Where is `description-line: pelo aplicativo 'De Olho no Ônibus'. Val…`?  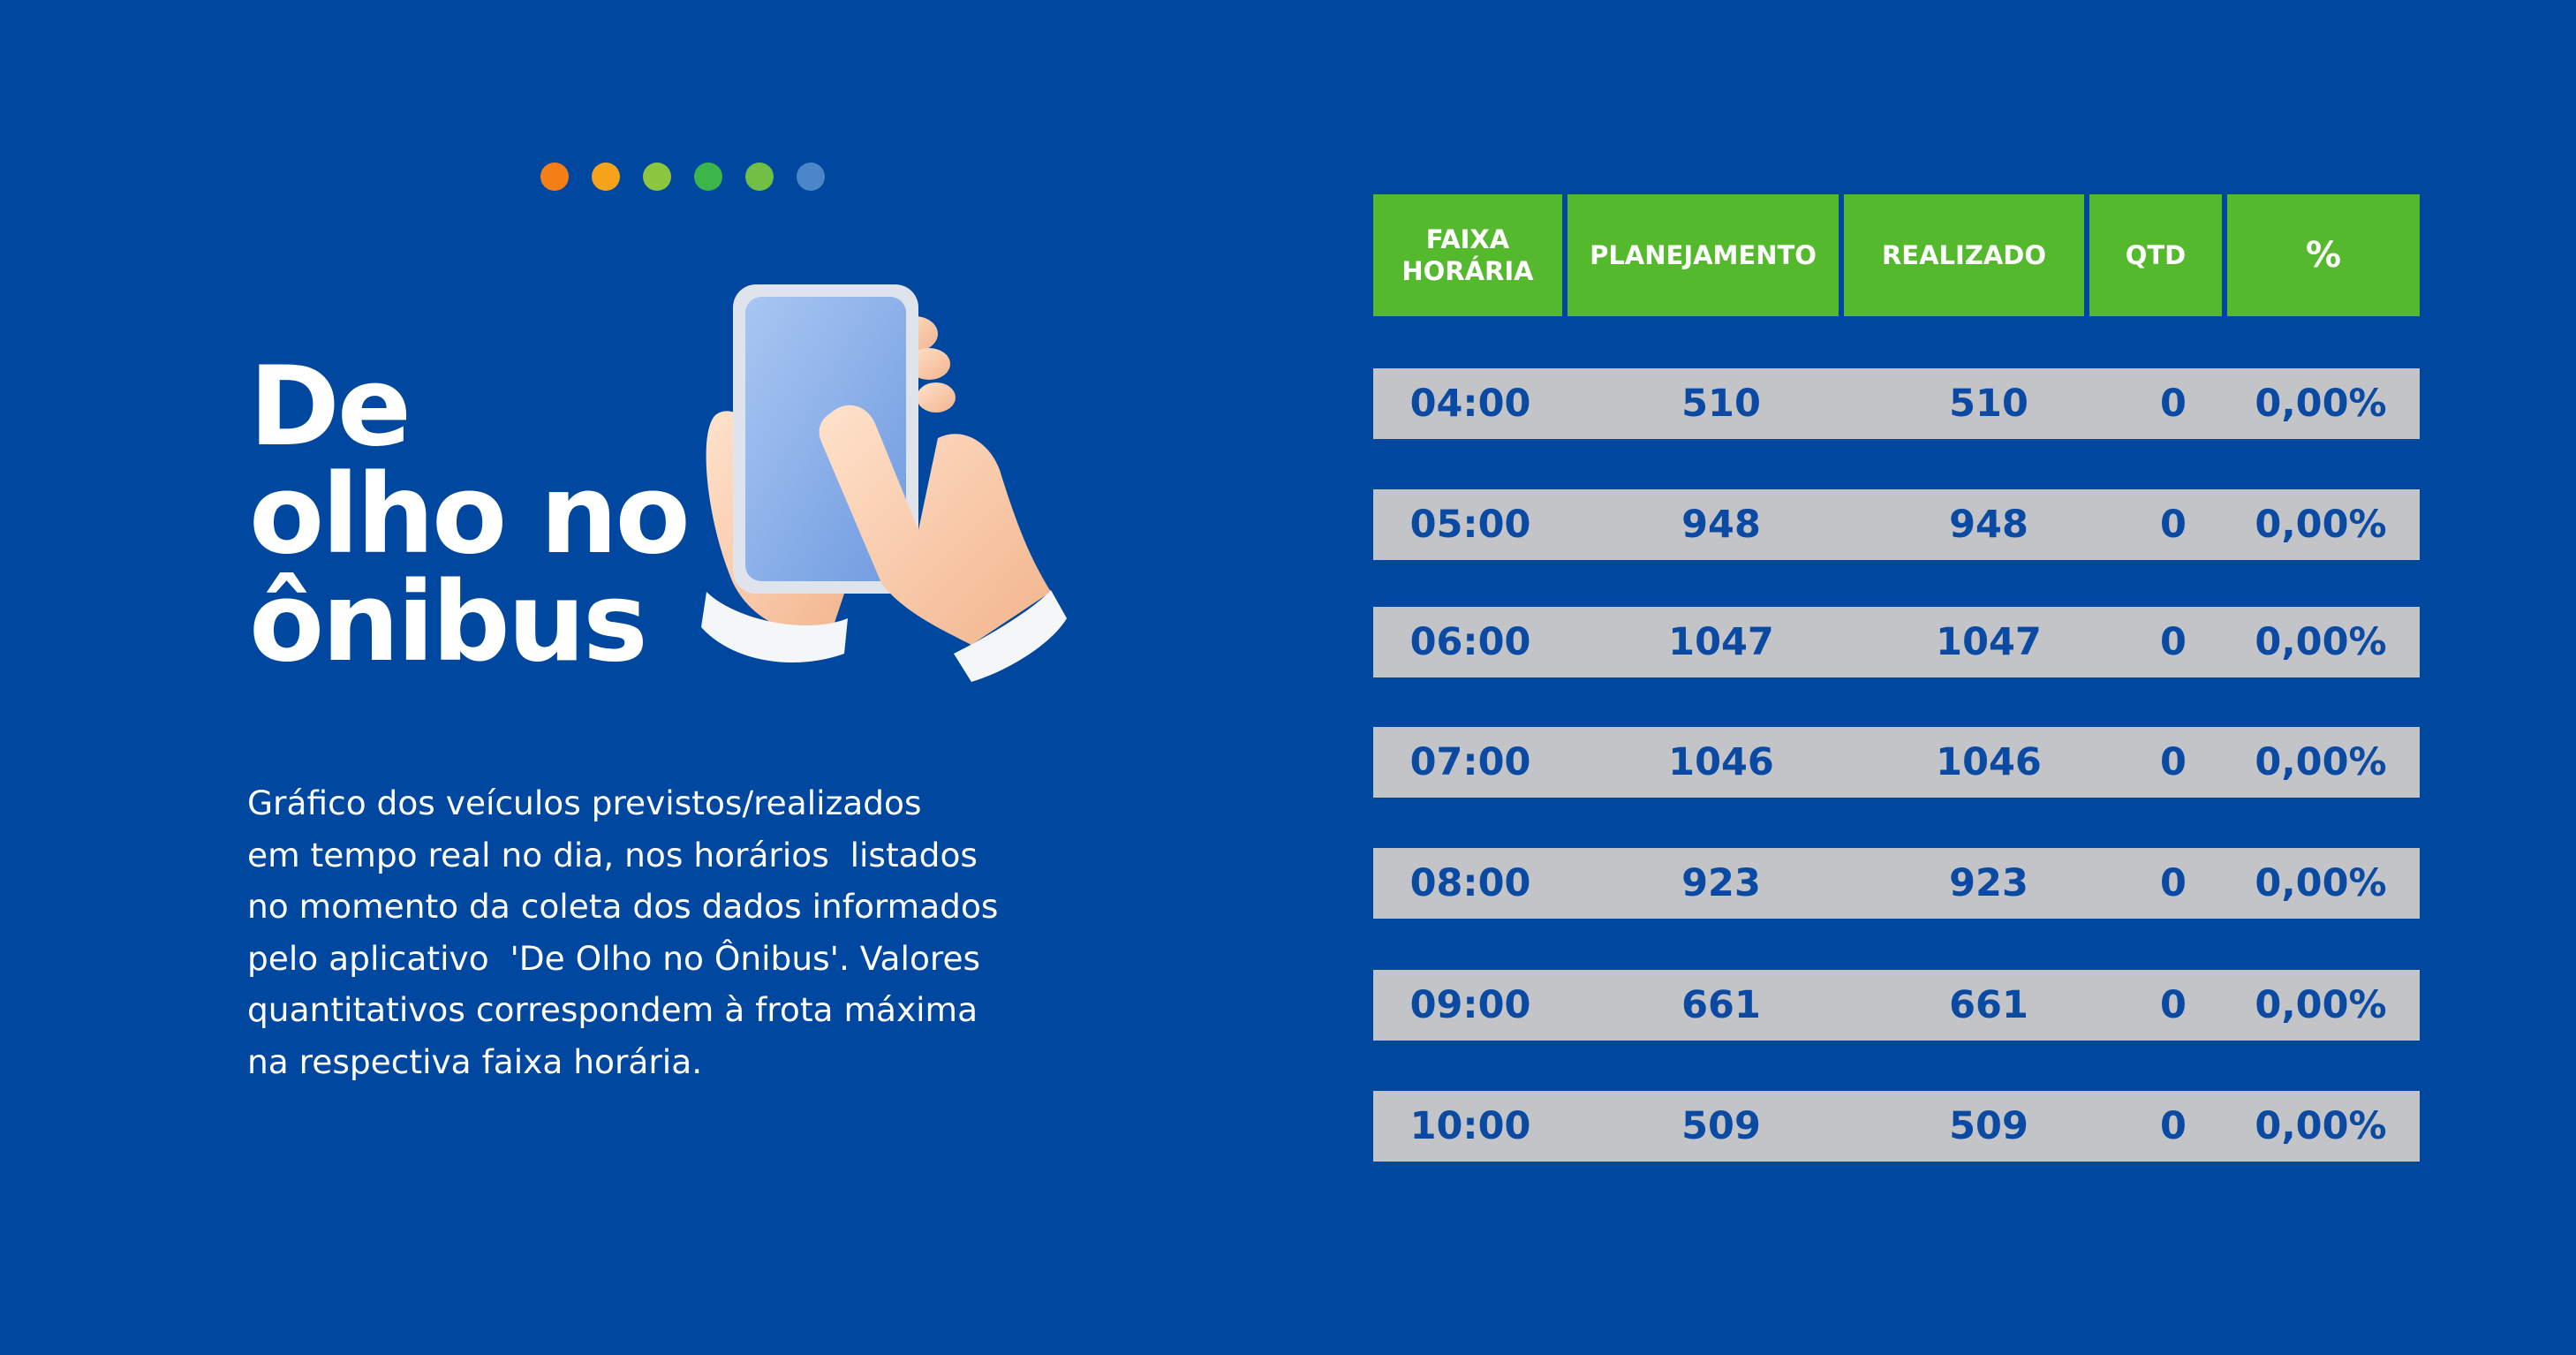 description-line: pelo aplicativo 'De Olho no Ônibus'. Val… is located at coordinates (614, 958).